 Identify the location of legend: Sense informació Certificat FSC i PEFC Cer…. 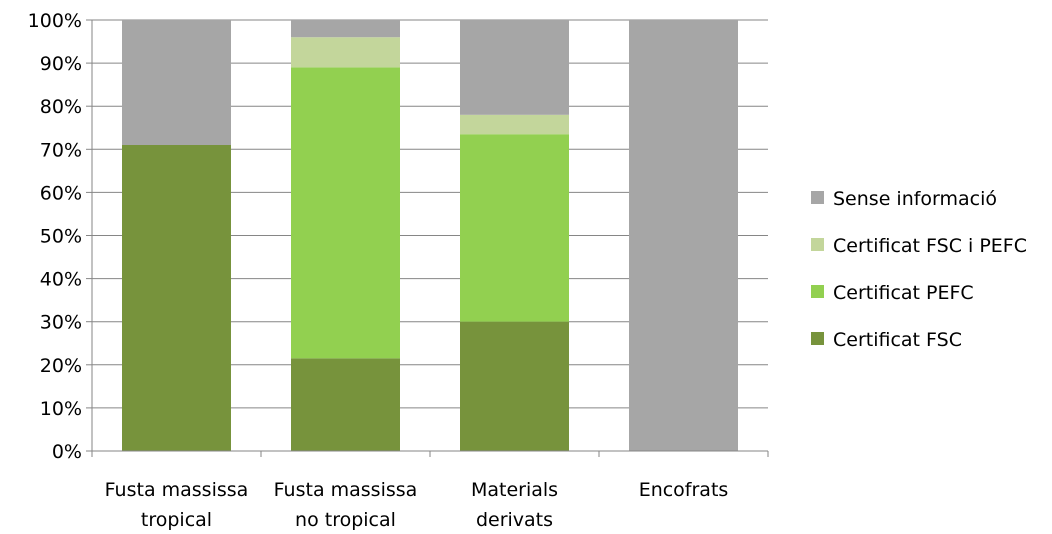
(919, 269).